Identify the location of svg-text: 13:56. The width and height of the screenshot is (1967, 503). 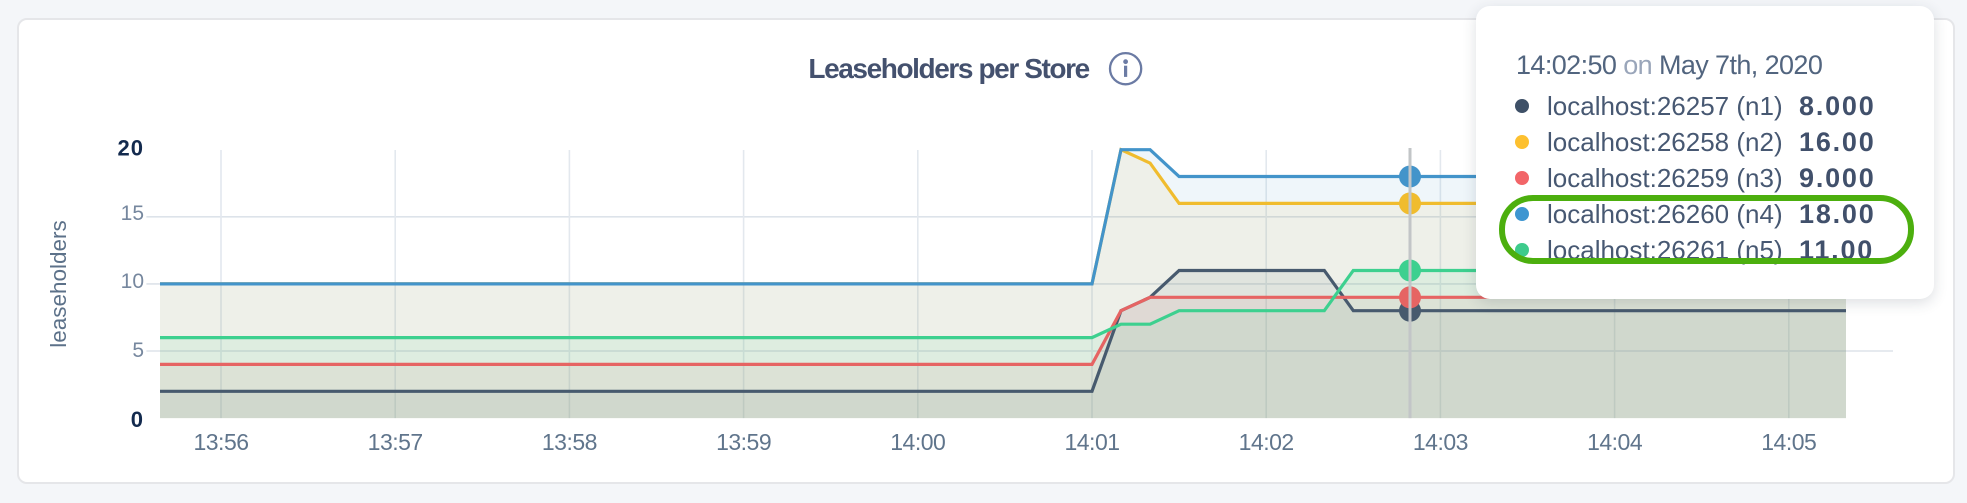
(220, 442).